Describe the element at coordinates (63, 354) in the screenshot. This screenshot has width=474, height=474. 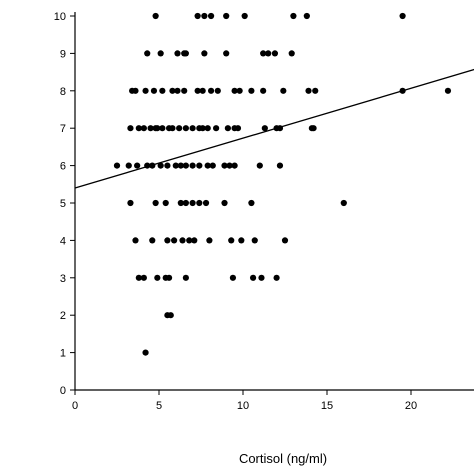
I see `y-tick-label: 1` at that location.